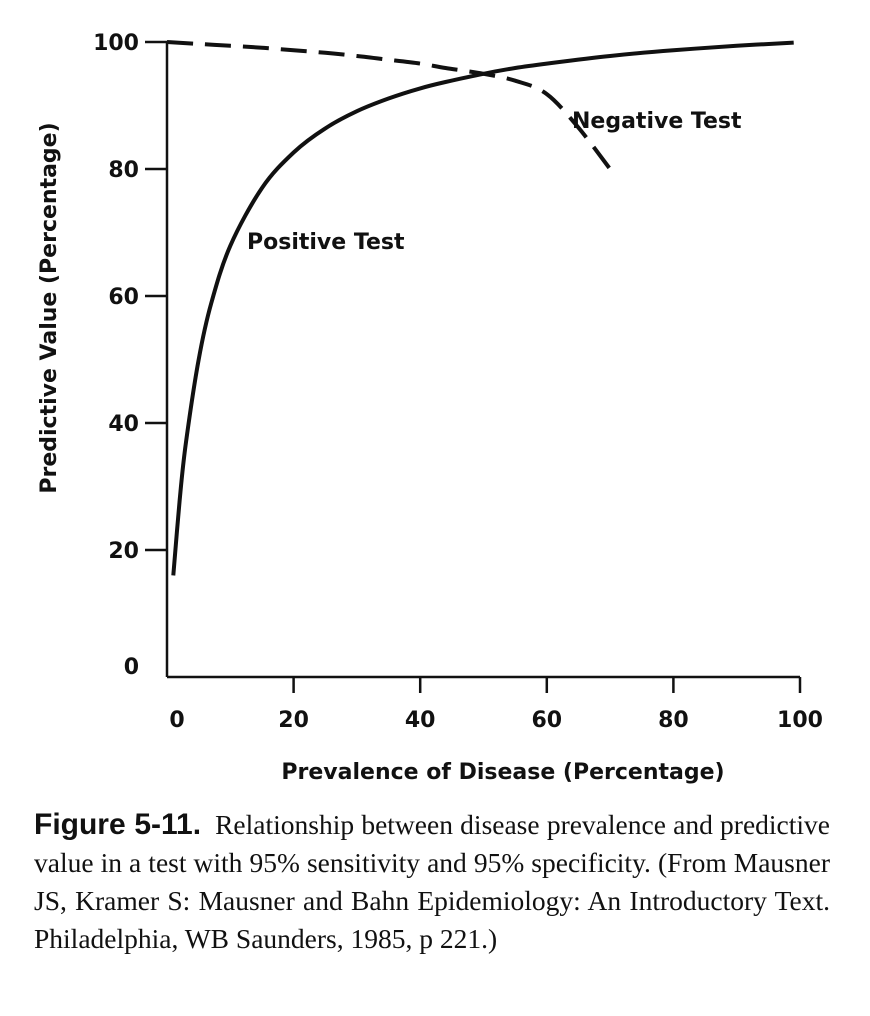 This screenshot has width=870, height=1016. I want to click on x-tick-label: 40, so click(420, 720).